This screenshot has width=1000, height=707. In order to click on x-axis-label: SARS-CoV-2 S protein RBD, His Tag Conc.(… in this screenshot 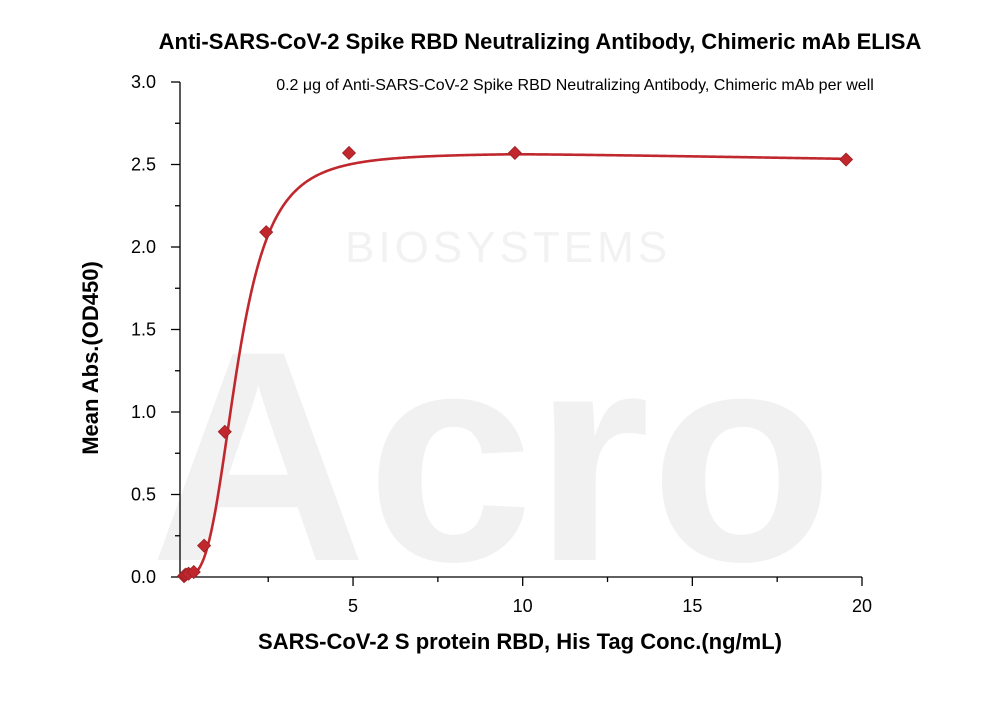, I will do `click(520, 641)`.